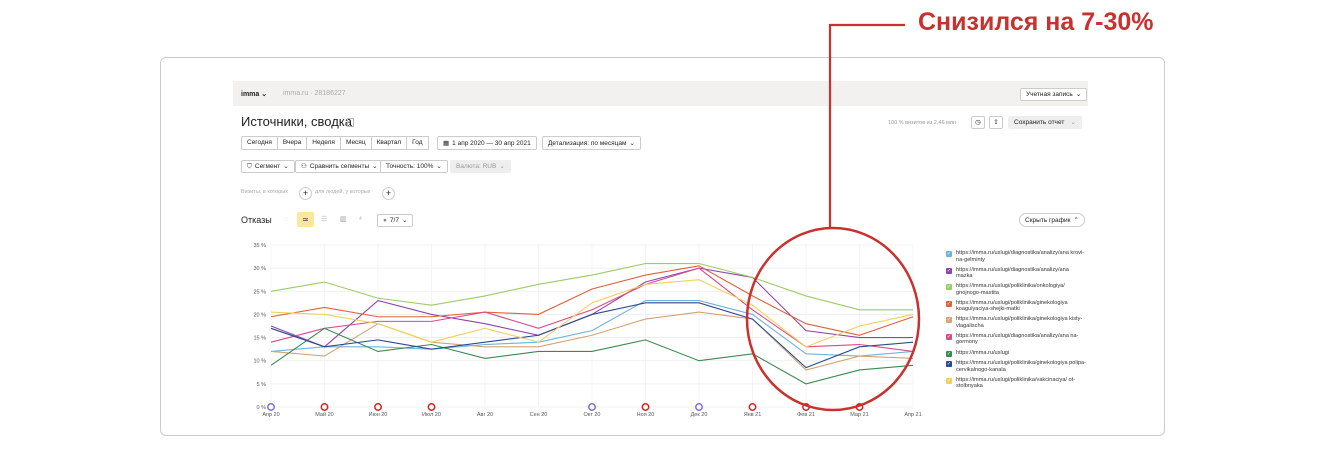  What do you see at coordinates (324, 219) in the screenshot?
I see `stacked-chart-icon: ☰` at bounding box center [324, 219].